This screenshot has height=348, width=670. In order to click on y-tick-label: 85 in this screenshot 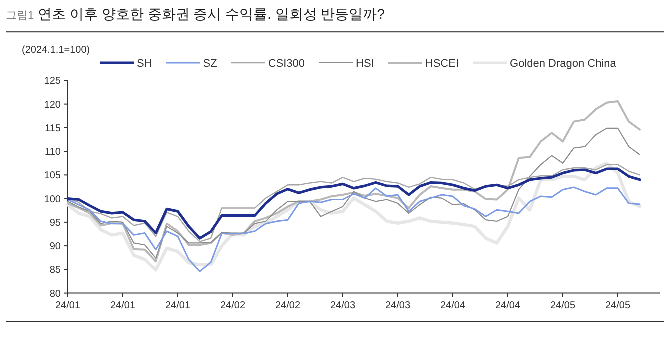, I will do `click(56, 270)`.